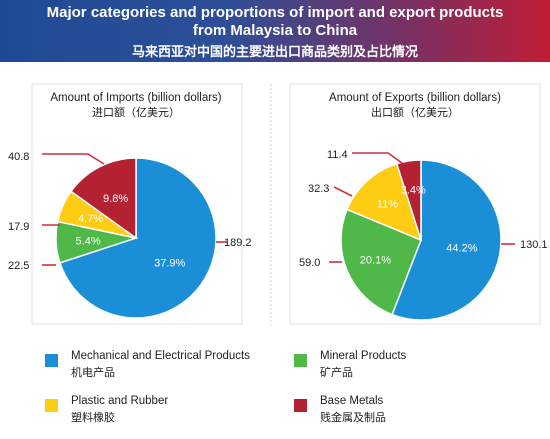  Describe the element at coordinates (18, 266) in the screenshot. I see `imports-value-label-mineral-products: 22.5` at that location.